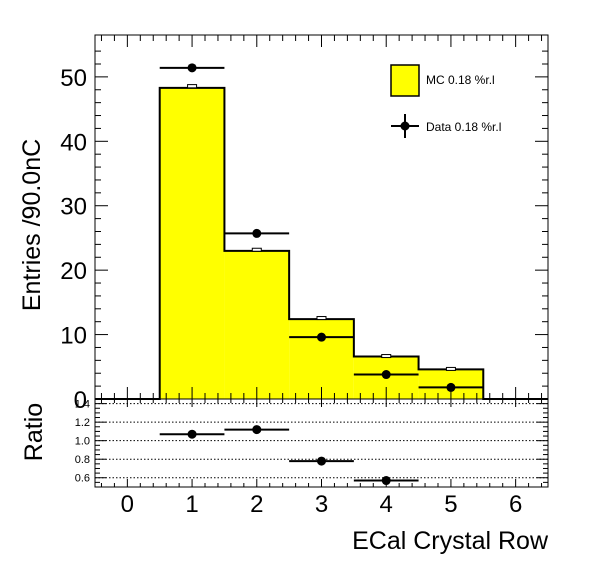 The height and width of the screenshot is (572, 596). What do you see at coordinates (82, 423) in the screenshot?
I see `ratio-y-tick-label: 1.2` at bounding box center [82, 423].